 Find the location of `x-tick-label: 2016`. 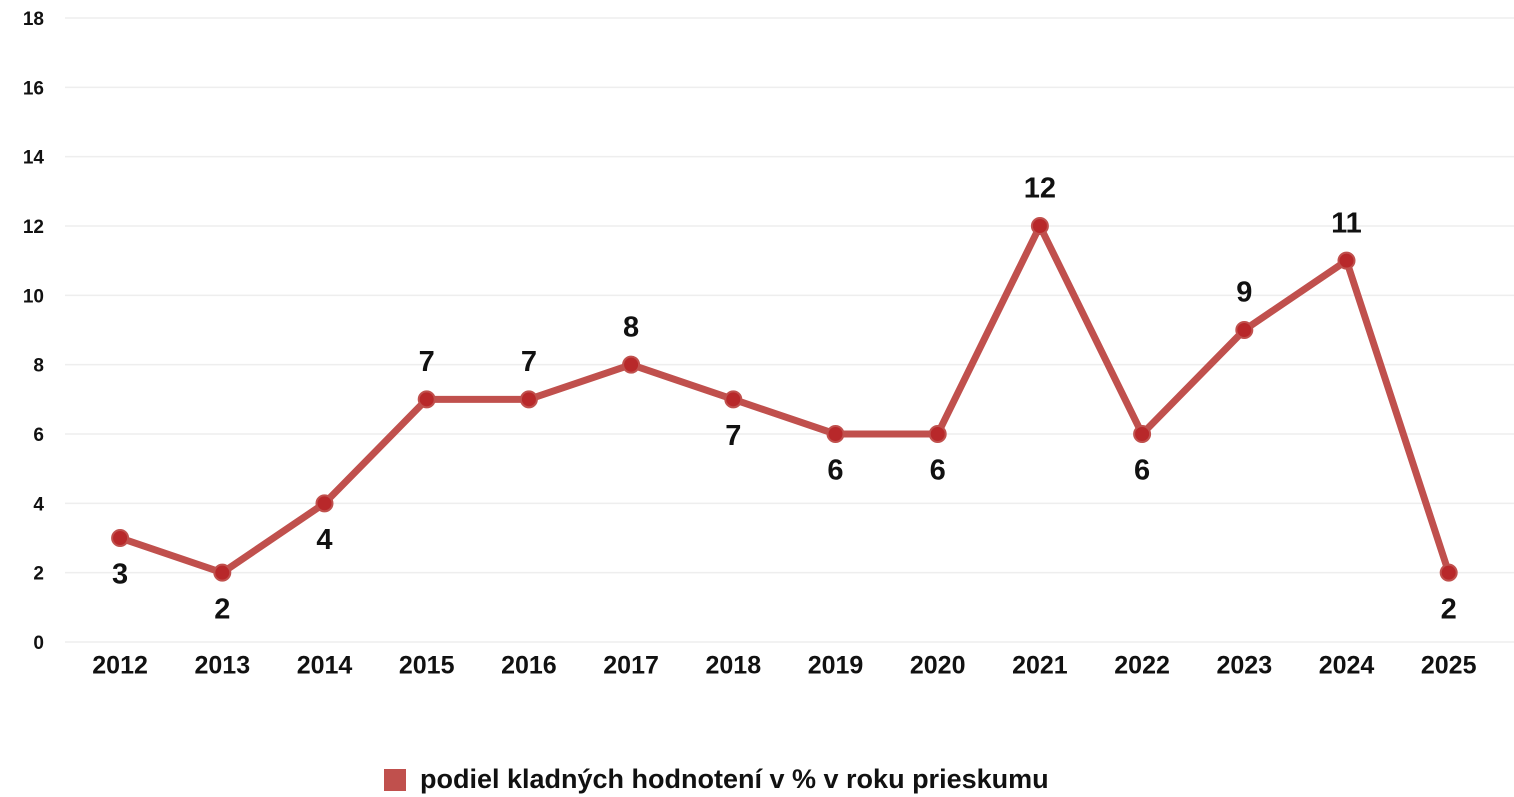

x-tick-label: 2016 is located at coordinates (529, 666).